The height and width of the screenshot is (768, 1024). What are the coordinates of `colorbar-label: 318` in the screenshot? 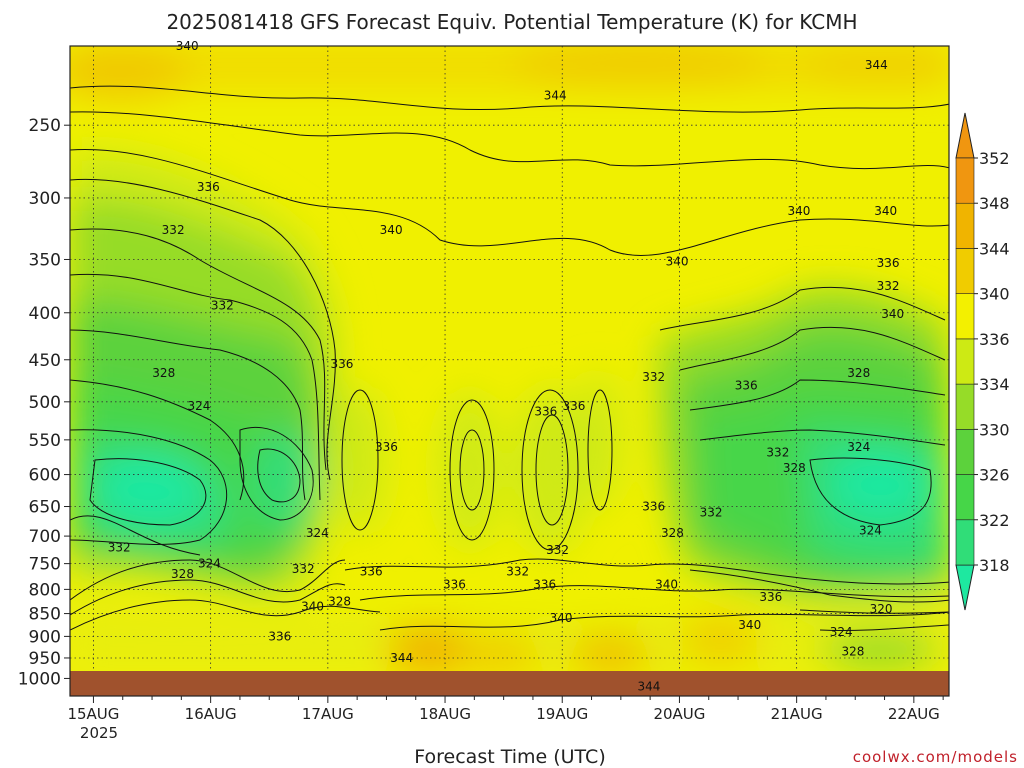 It's located at (994, 565).